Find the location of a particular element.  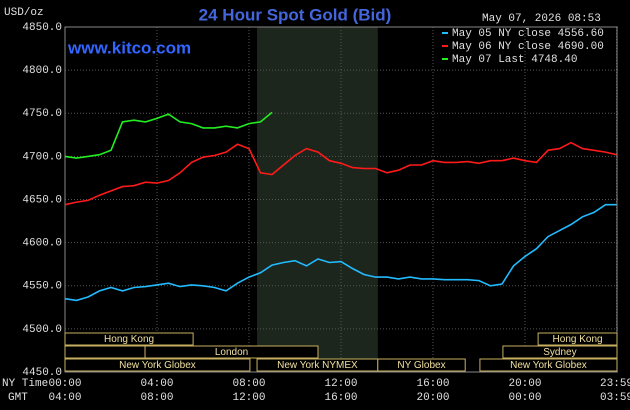

x-tick-label-gmt: 08:00 is located at coordinates (156, 398).